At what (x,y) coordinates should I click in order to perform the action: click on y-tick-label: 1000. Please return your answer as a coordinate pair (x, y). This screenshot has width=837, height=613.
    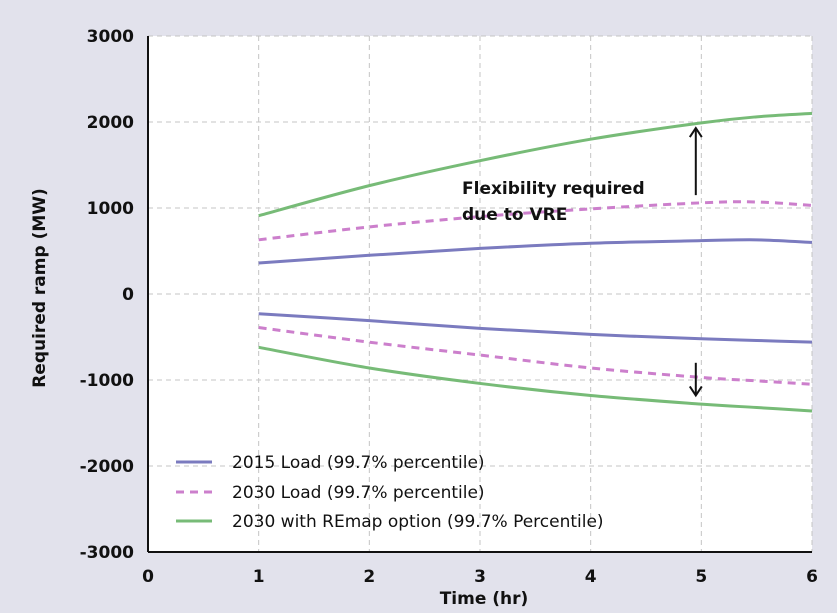
    Looking at the image, I should click on (110, 209).